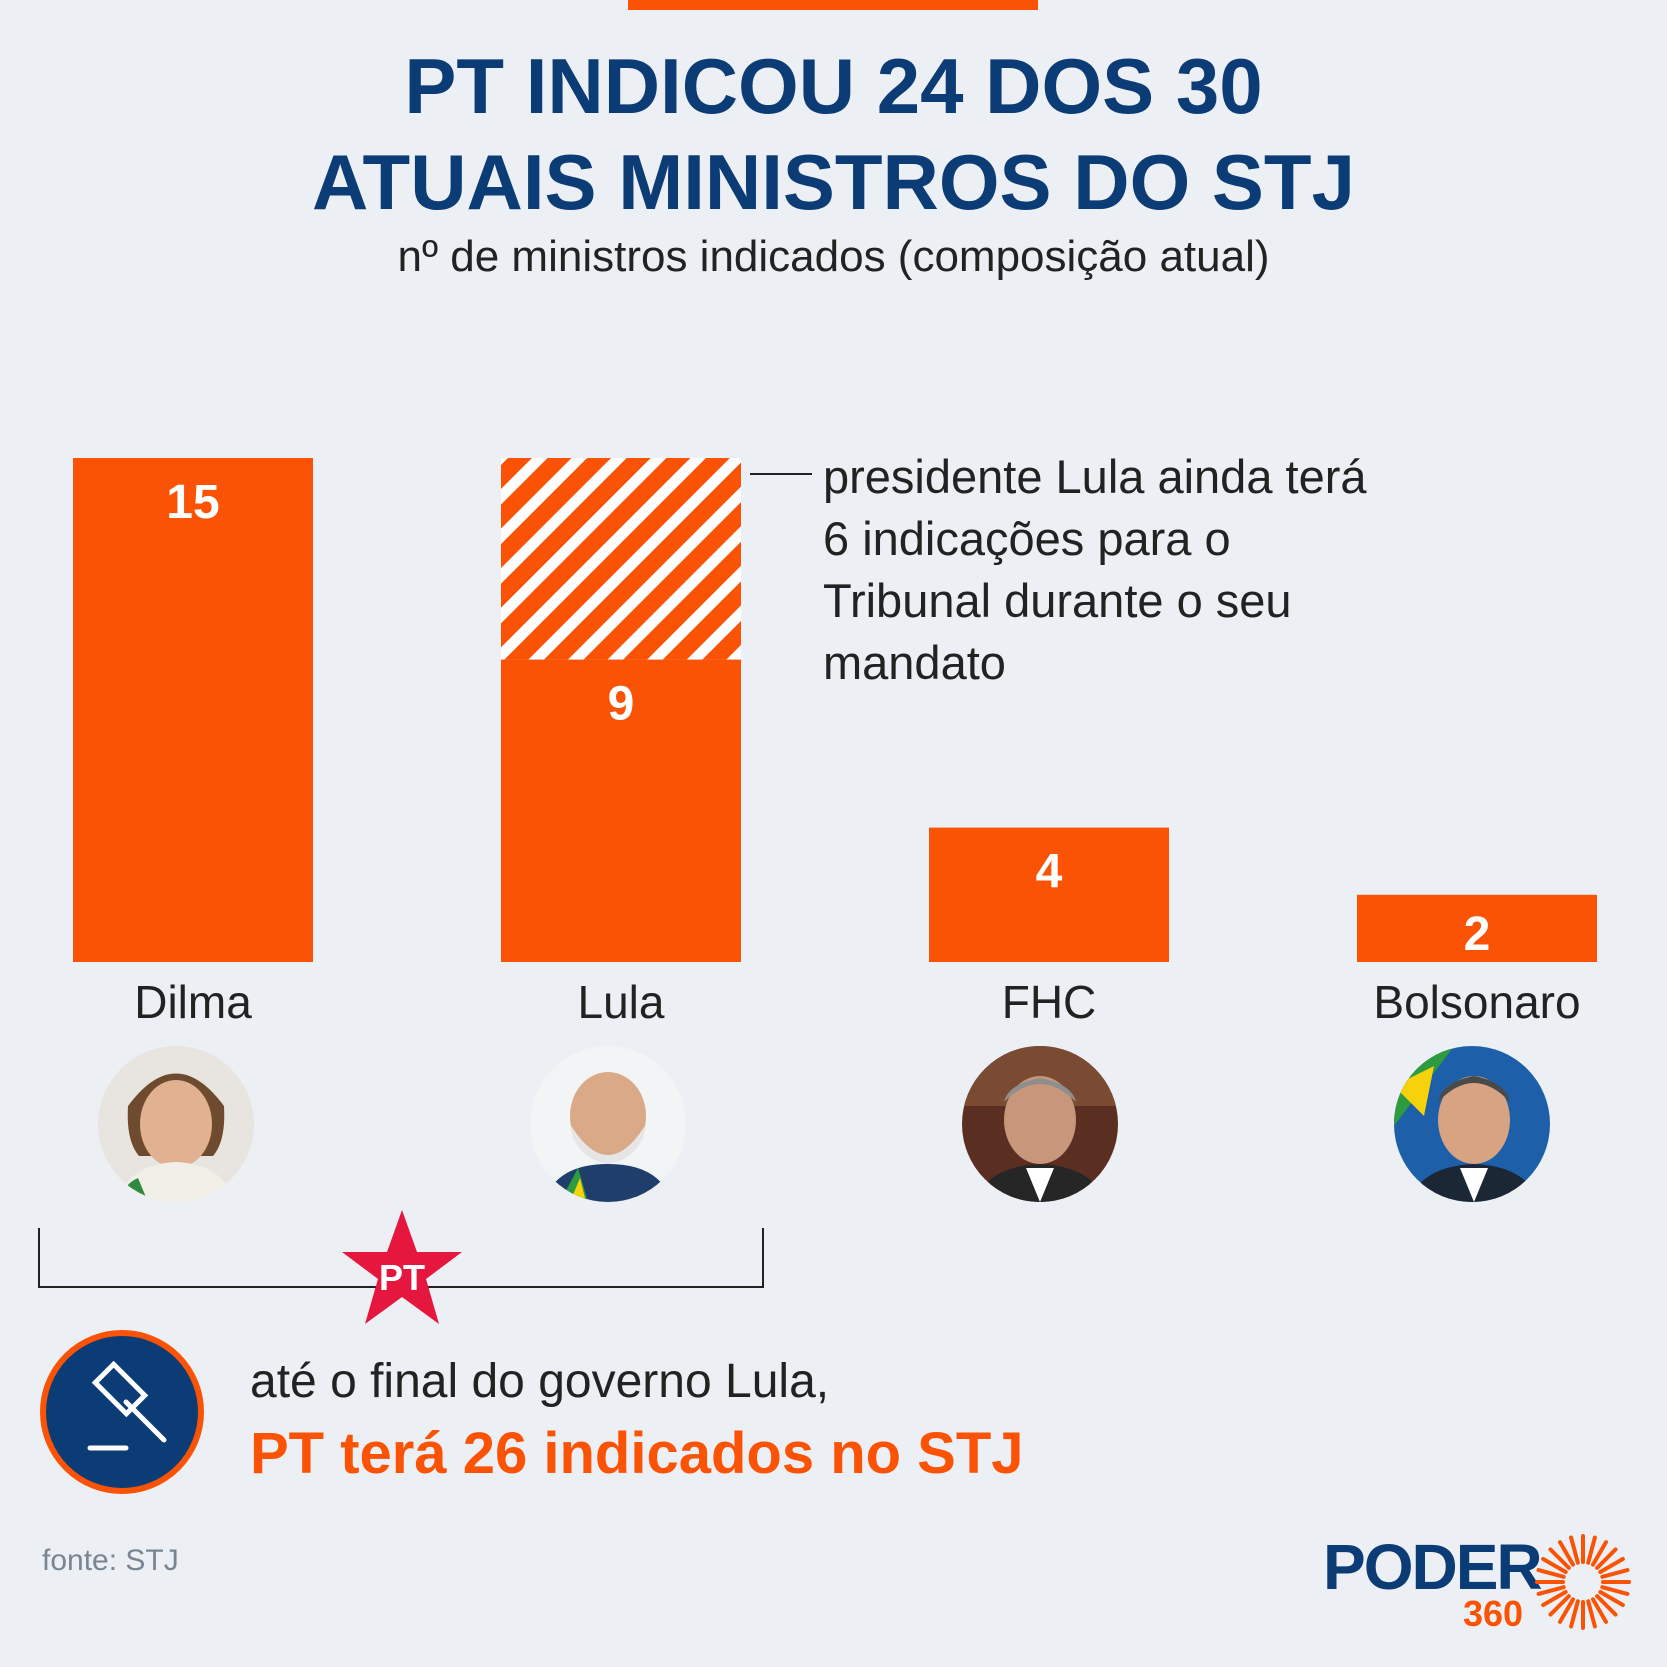 Image resolution: width=1667 pixels, height=1667 pixels. I want to click on footer-line2: PT terá 26 indicados no STJ, so click(637, 1453).